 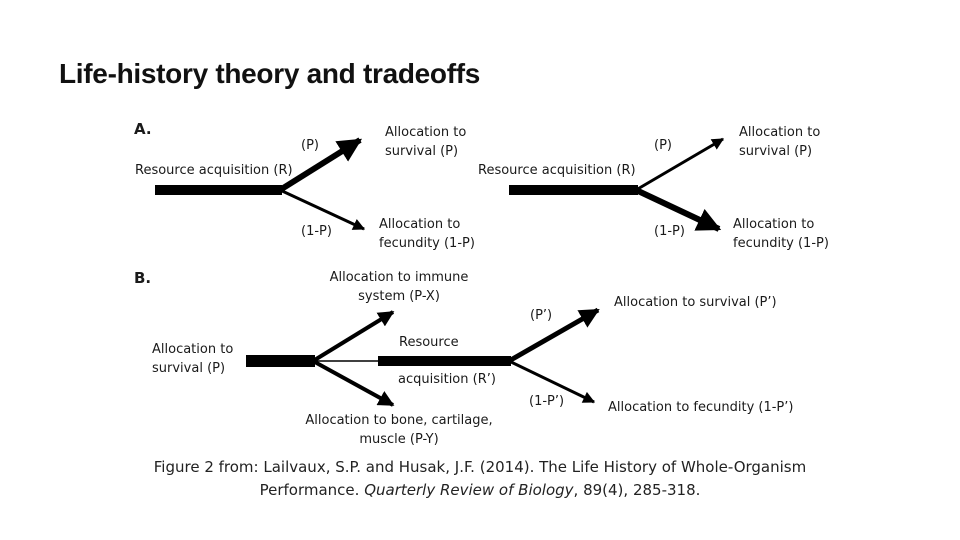 I want to click on immune-arrow, so click(x=353, y=336).